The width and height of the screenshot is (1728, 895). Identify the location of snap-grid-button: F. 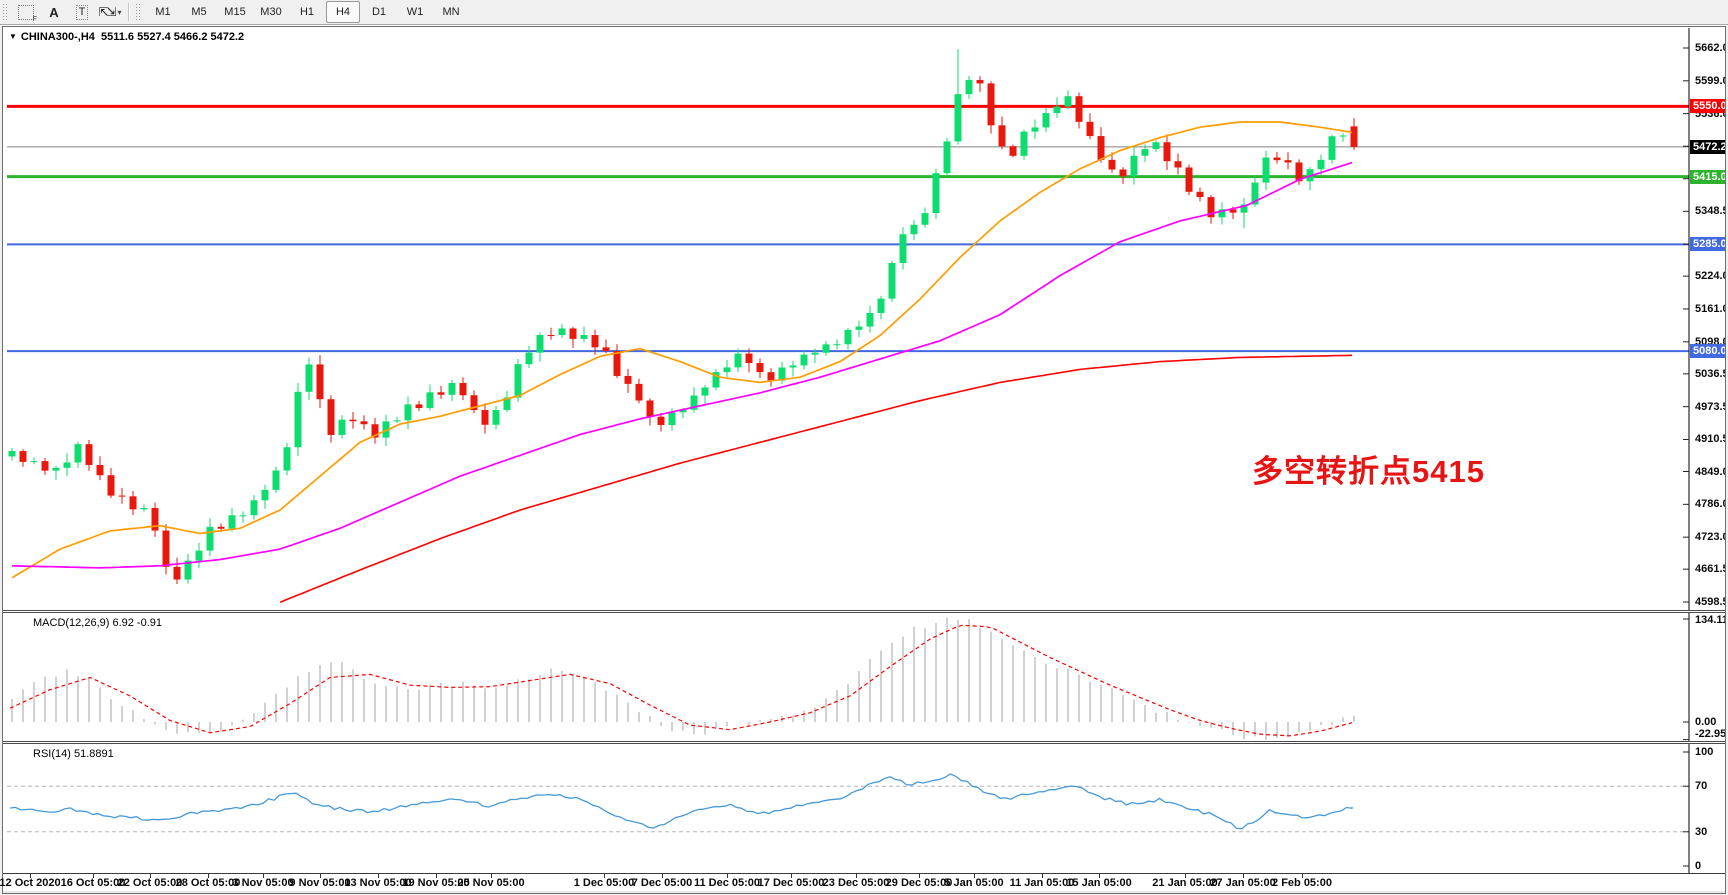
(26, 12).